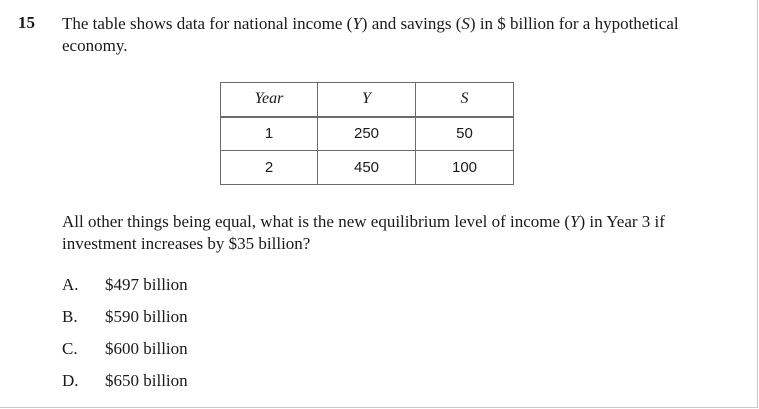 The height and width of the screenshot is (409, 759). I want to click on cell-income: 450, so click(366, 167).